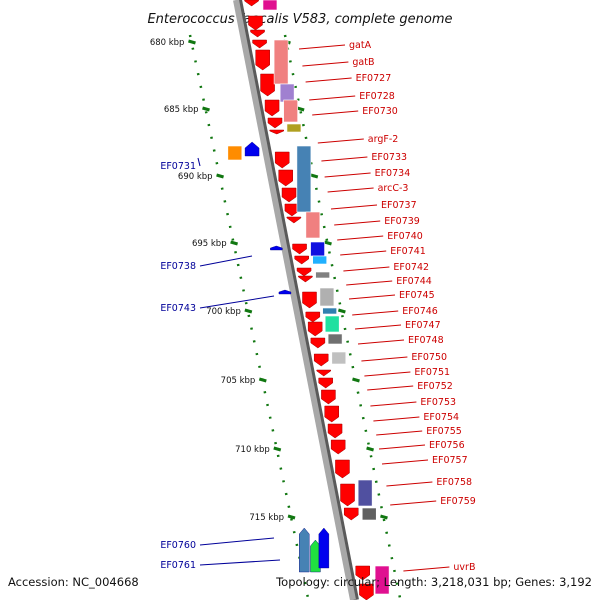 The width and height of the screenshot is (600, 600). Describe the element at coordinates (423, 325) in the screenshot. I see `forward-gene-label: EF0747` at that location.